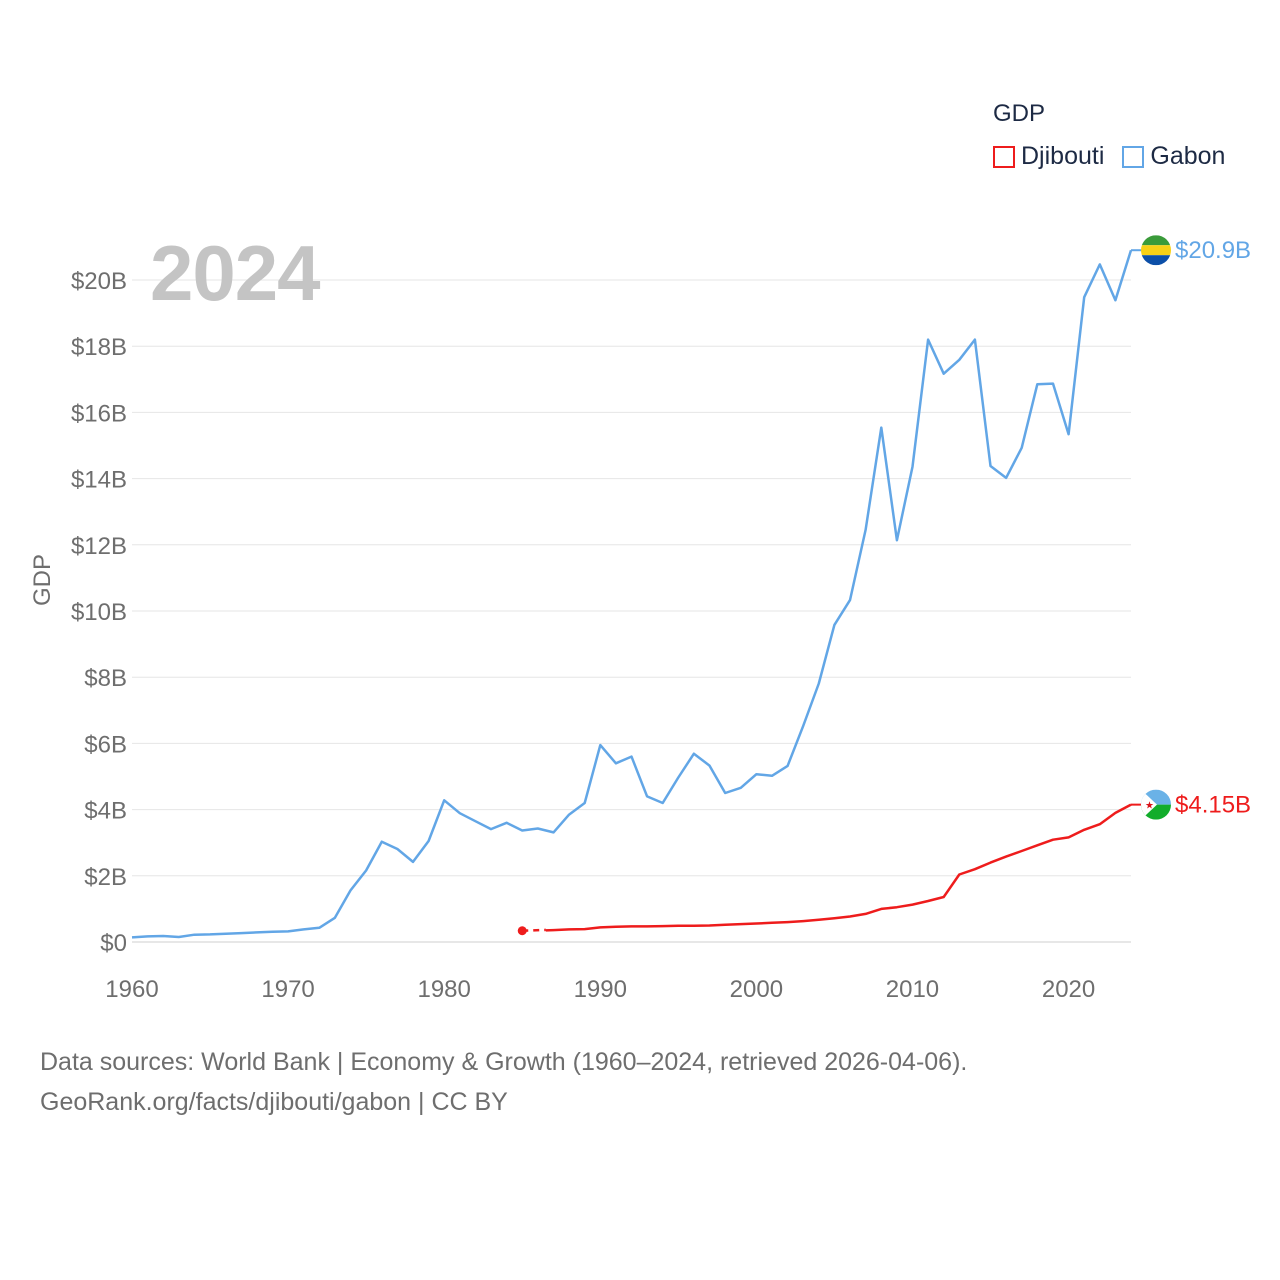 The height and width of the screenshot is (1280, 1280). Describe the element at coordinates (1188, 156) in the screenshot. I see `legend-label-gabon: Gabon` at that location.